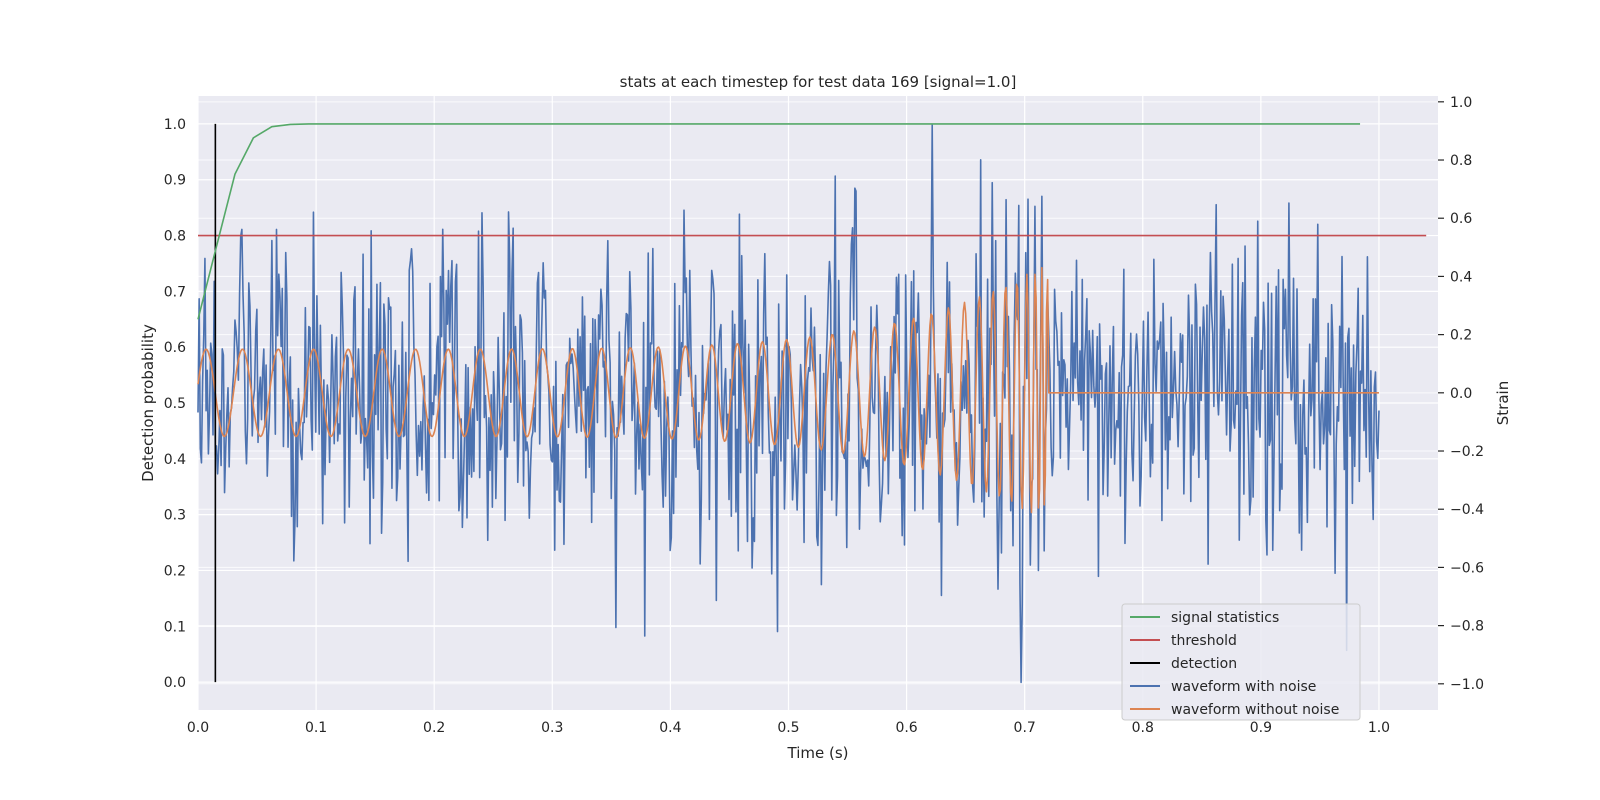 This screenshot has width=1600, height=800. I want to click on x-tick-label: 0.8, so click(1143, 728).